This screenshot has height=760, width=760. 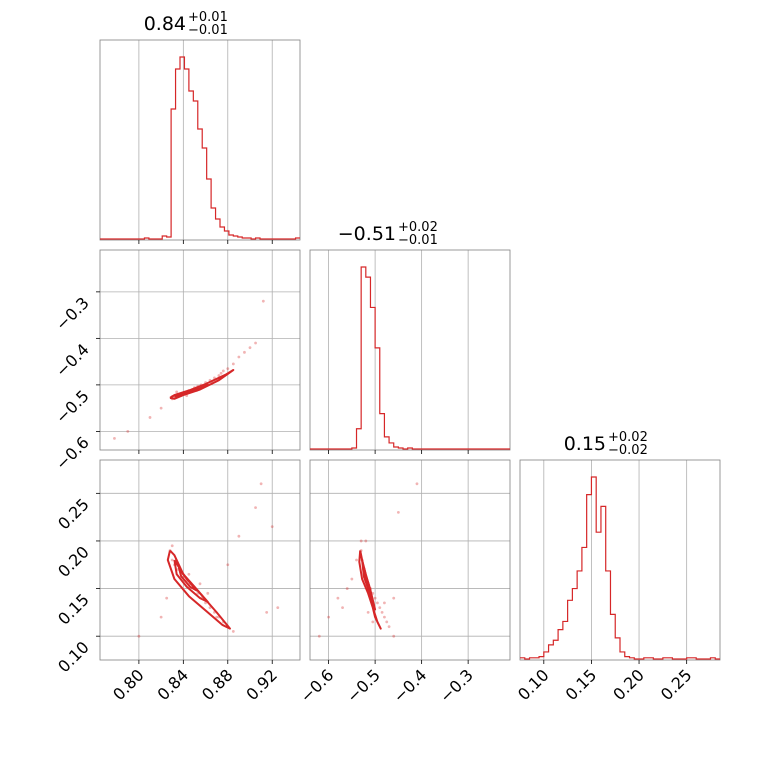 What do you see at coordinates (410, 685) in the screenshot?
I see `x-tick-label: −0.4` at bounding box center [410, 685].